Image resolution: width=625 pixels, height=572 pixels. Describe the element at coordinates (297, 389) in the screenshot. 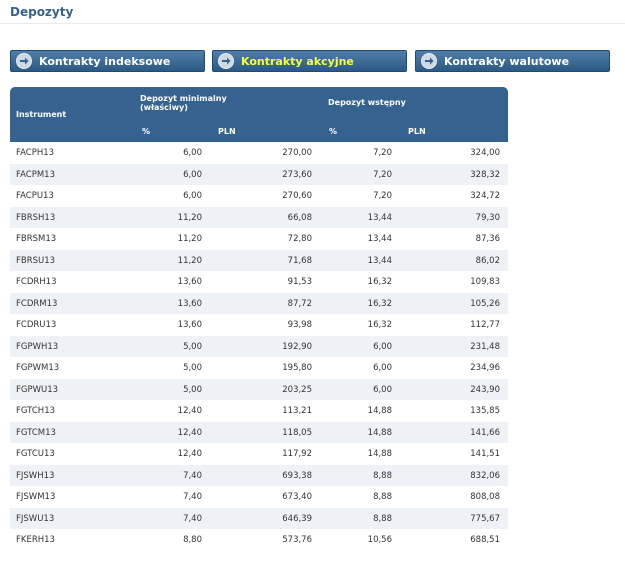

I see `cell-min-pln: 203,25` at that location.